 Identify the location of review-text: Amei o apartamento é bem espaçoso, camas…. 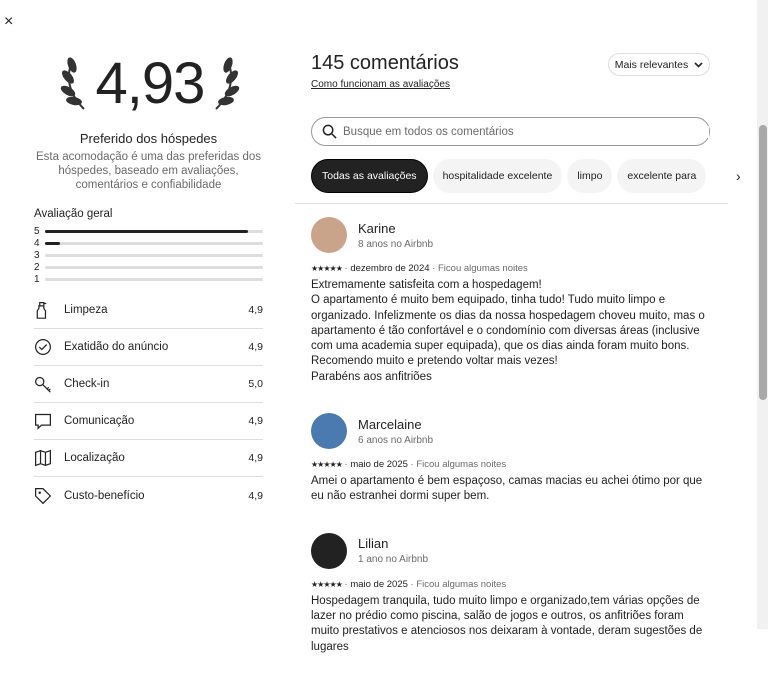
(507, 489).